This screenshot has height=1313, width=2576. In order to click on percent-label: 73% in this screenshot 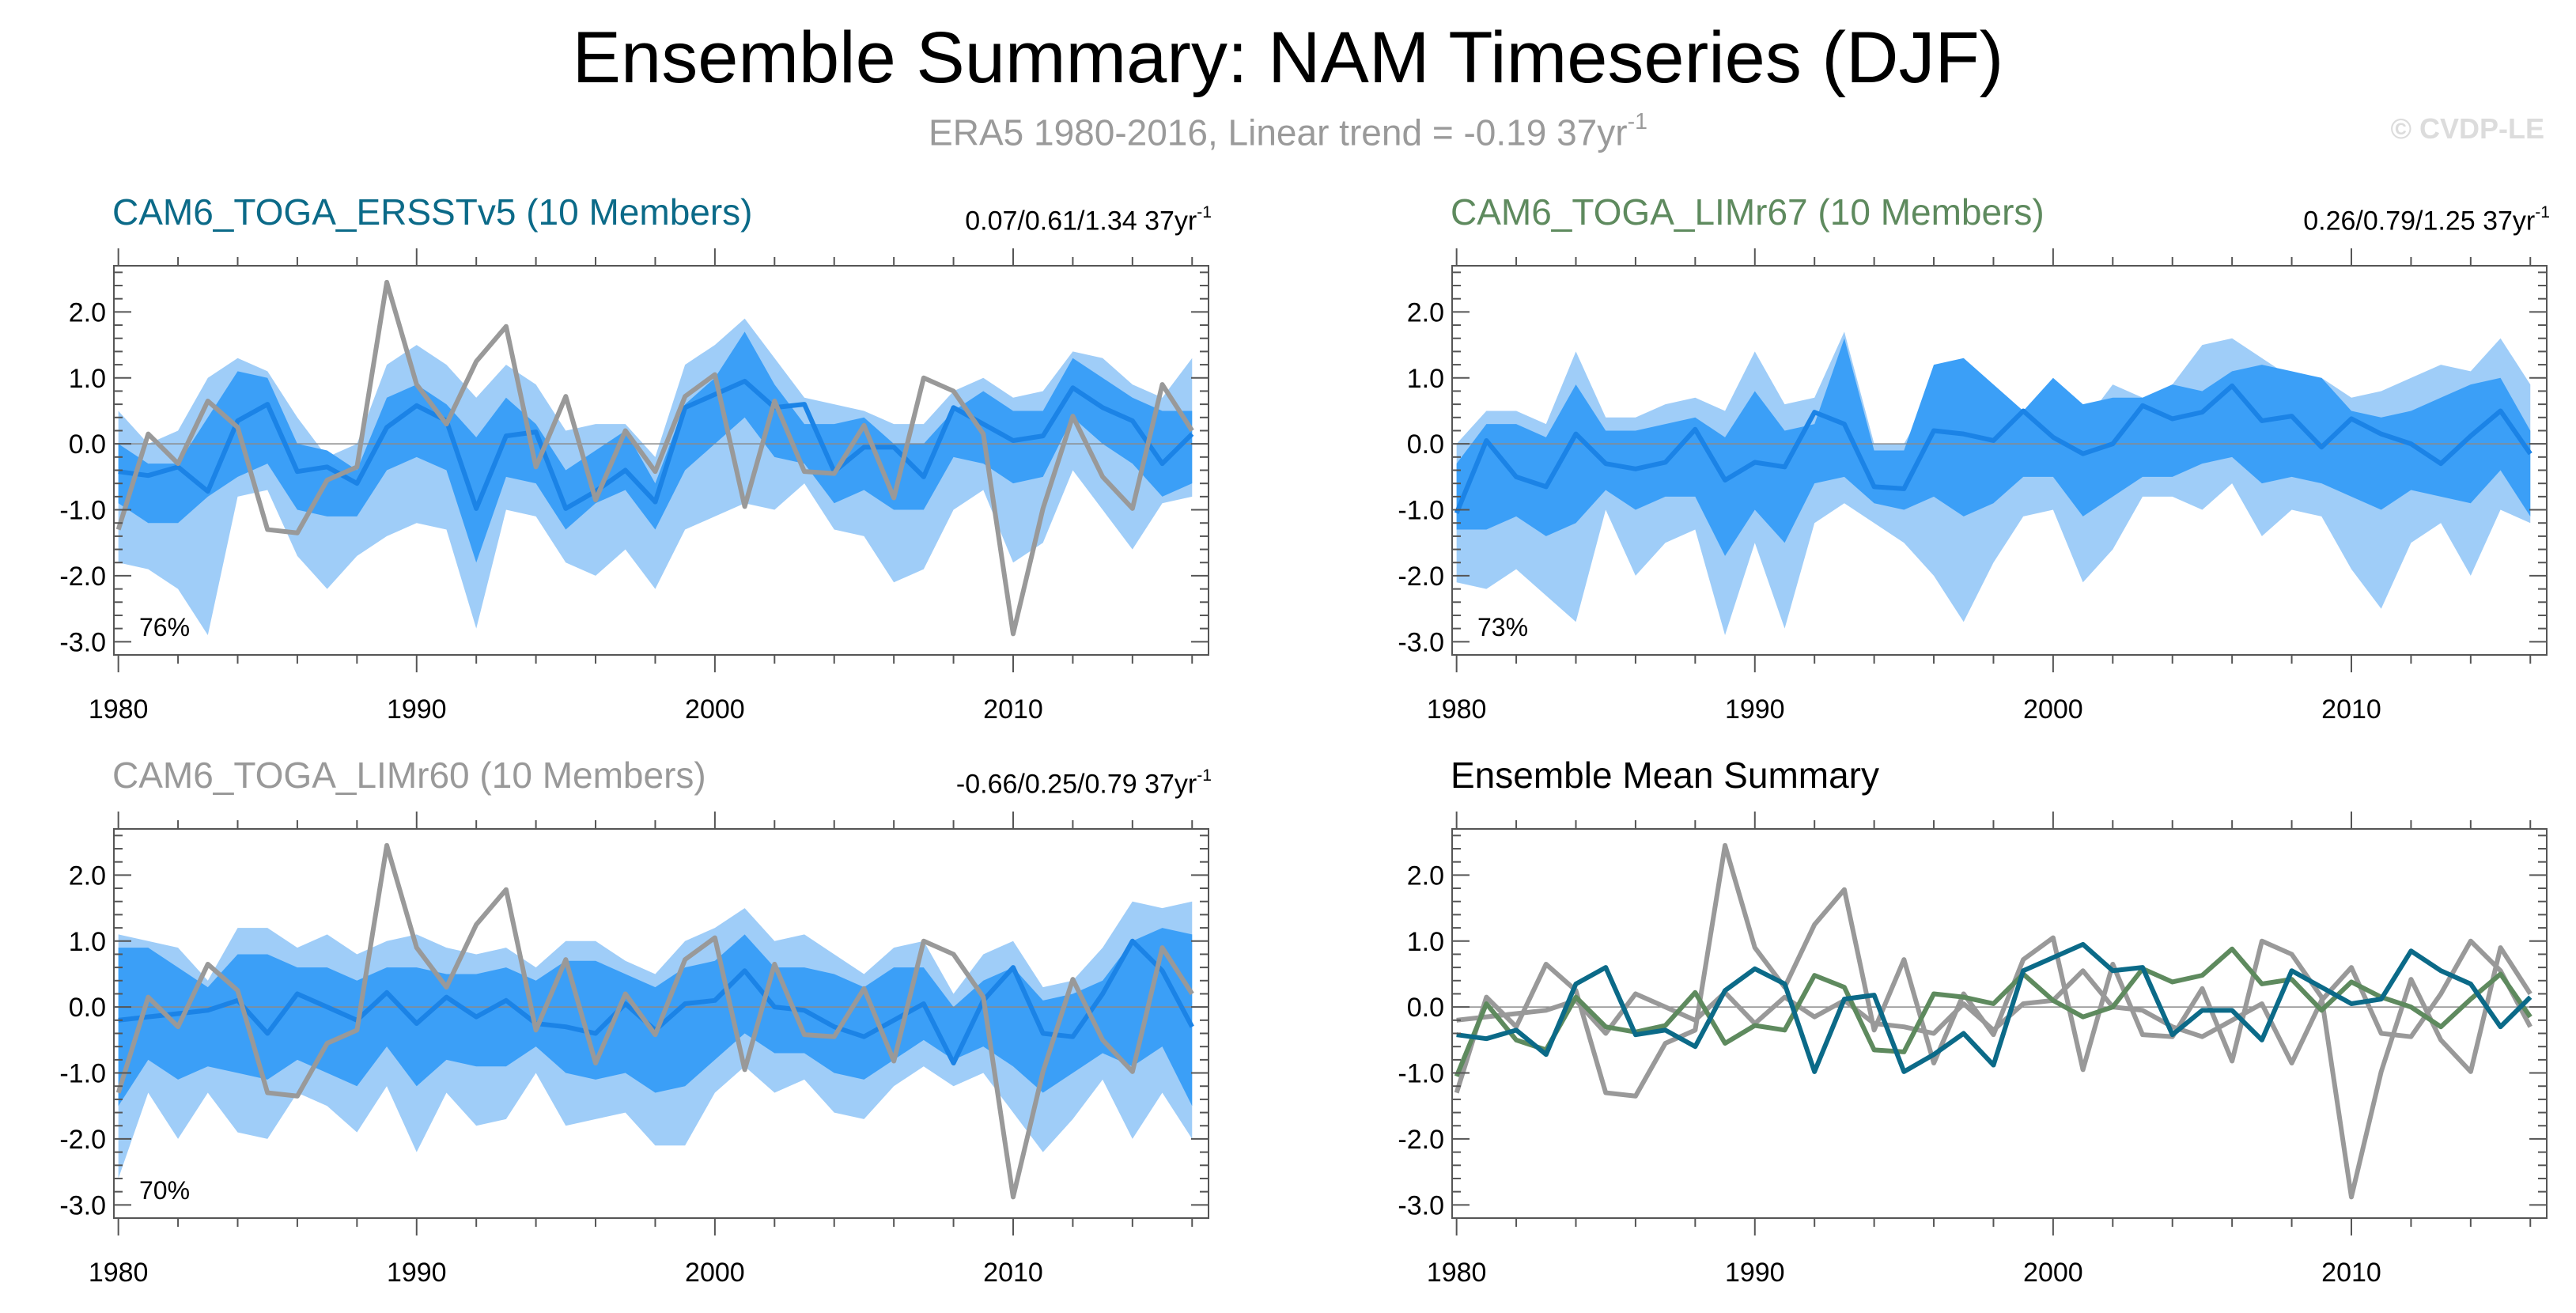, I will do `click(1502, 627)`.